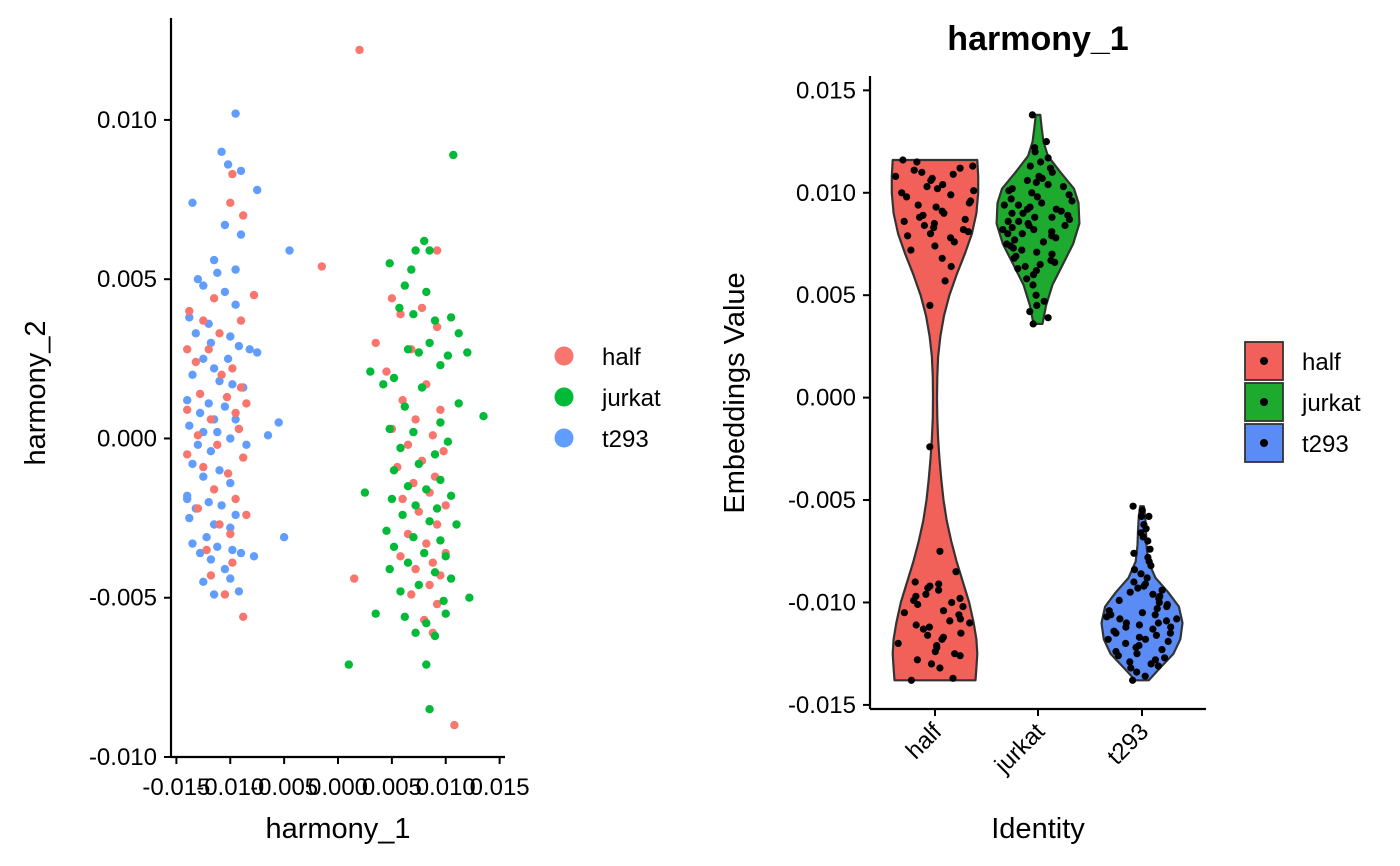 The height and width of the screenshot is (866, 1400). I want to click on violin-legend-half-label: half, so click(1321, 362).